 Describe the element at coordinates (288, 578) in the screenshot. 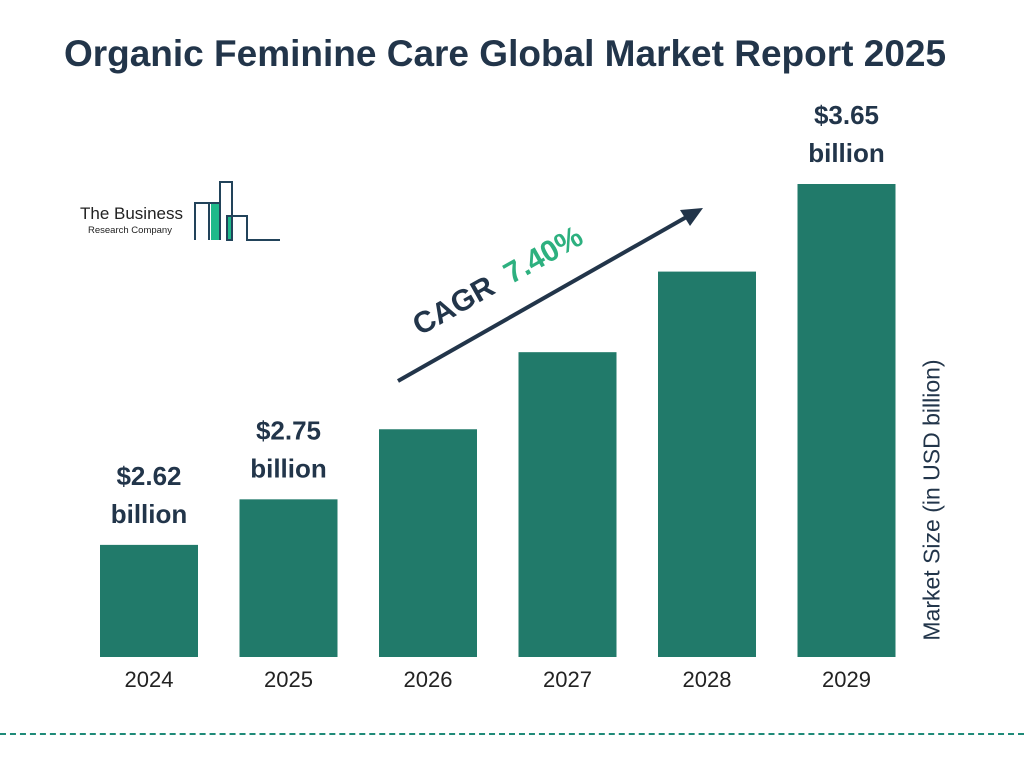

I see `bar-2025` at that location.